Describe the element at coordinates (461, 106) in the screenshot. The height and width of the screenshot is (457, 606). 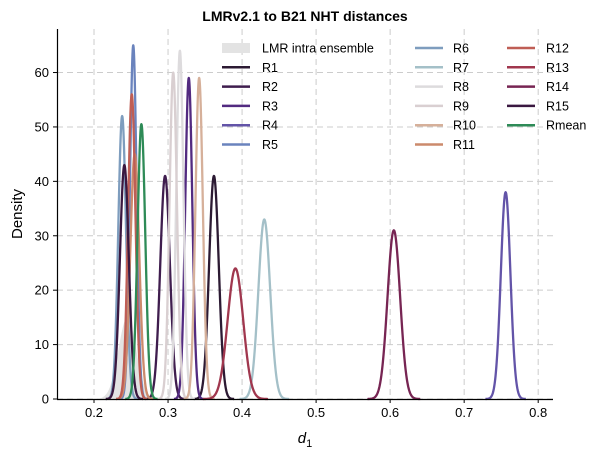
I see `legend-label-r9: R9` at that location.